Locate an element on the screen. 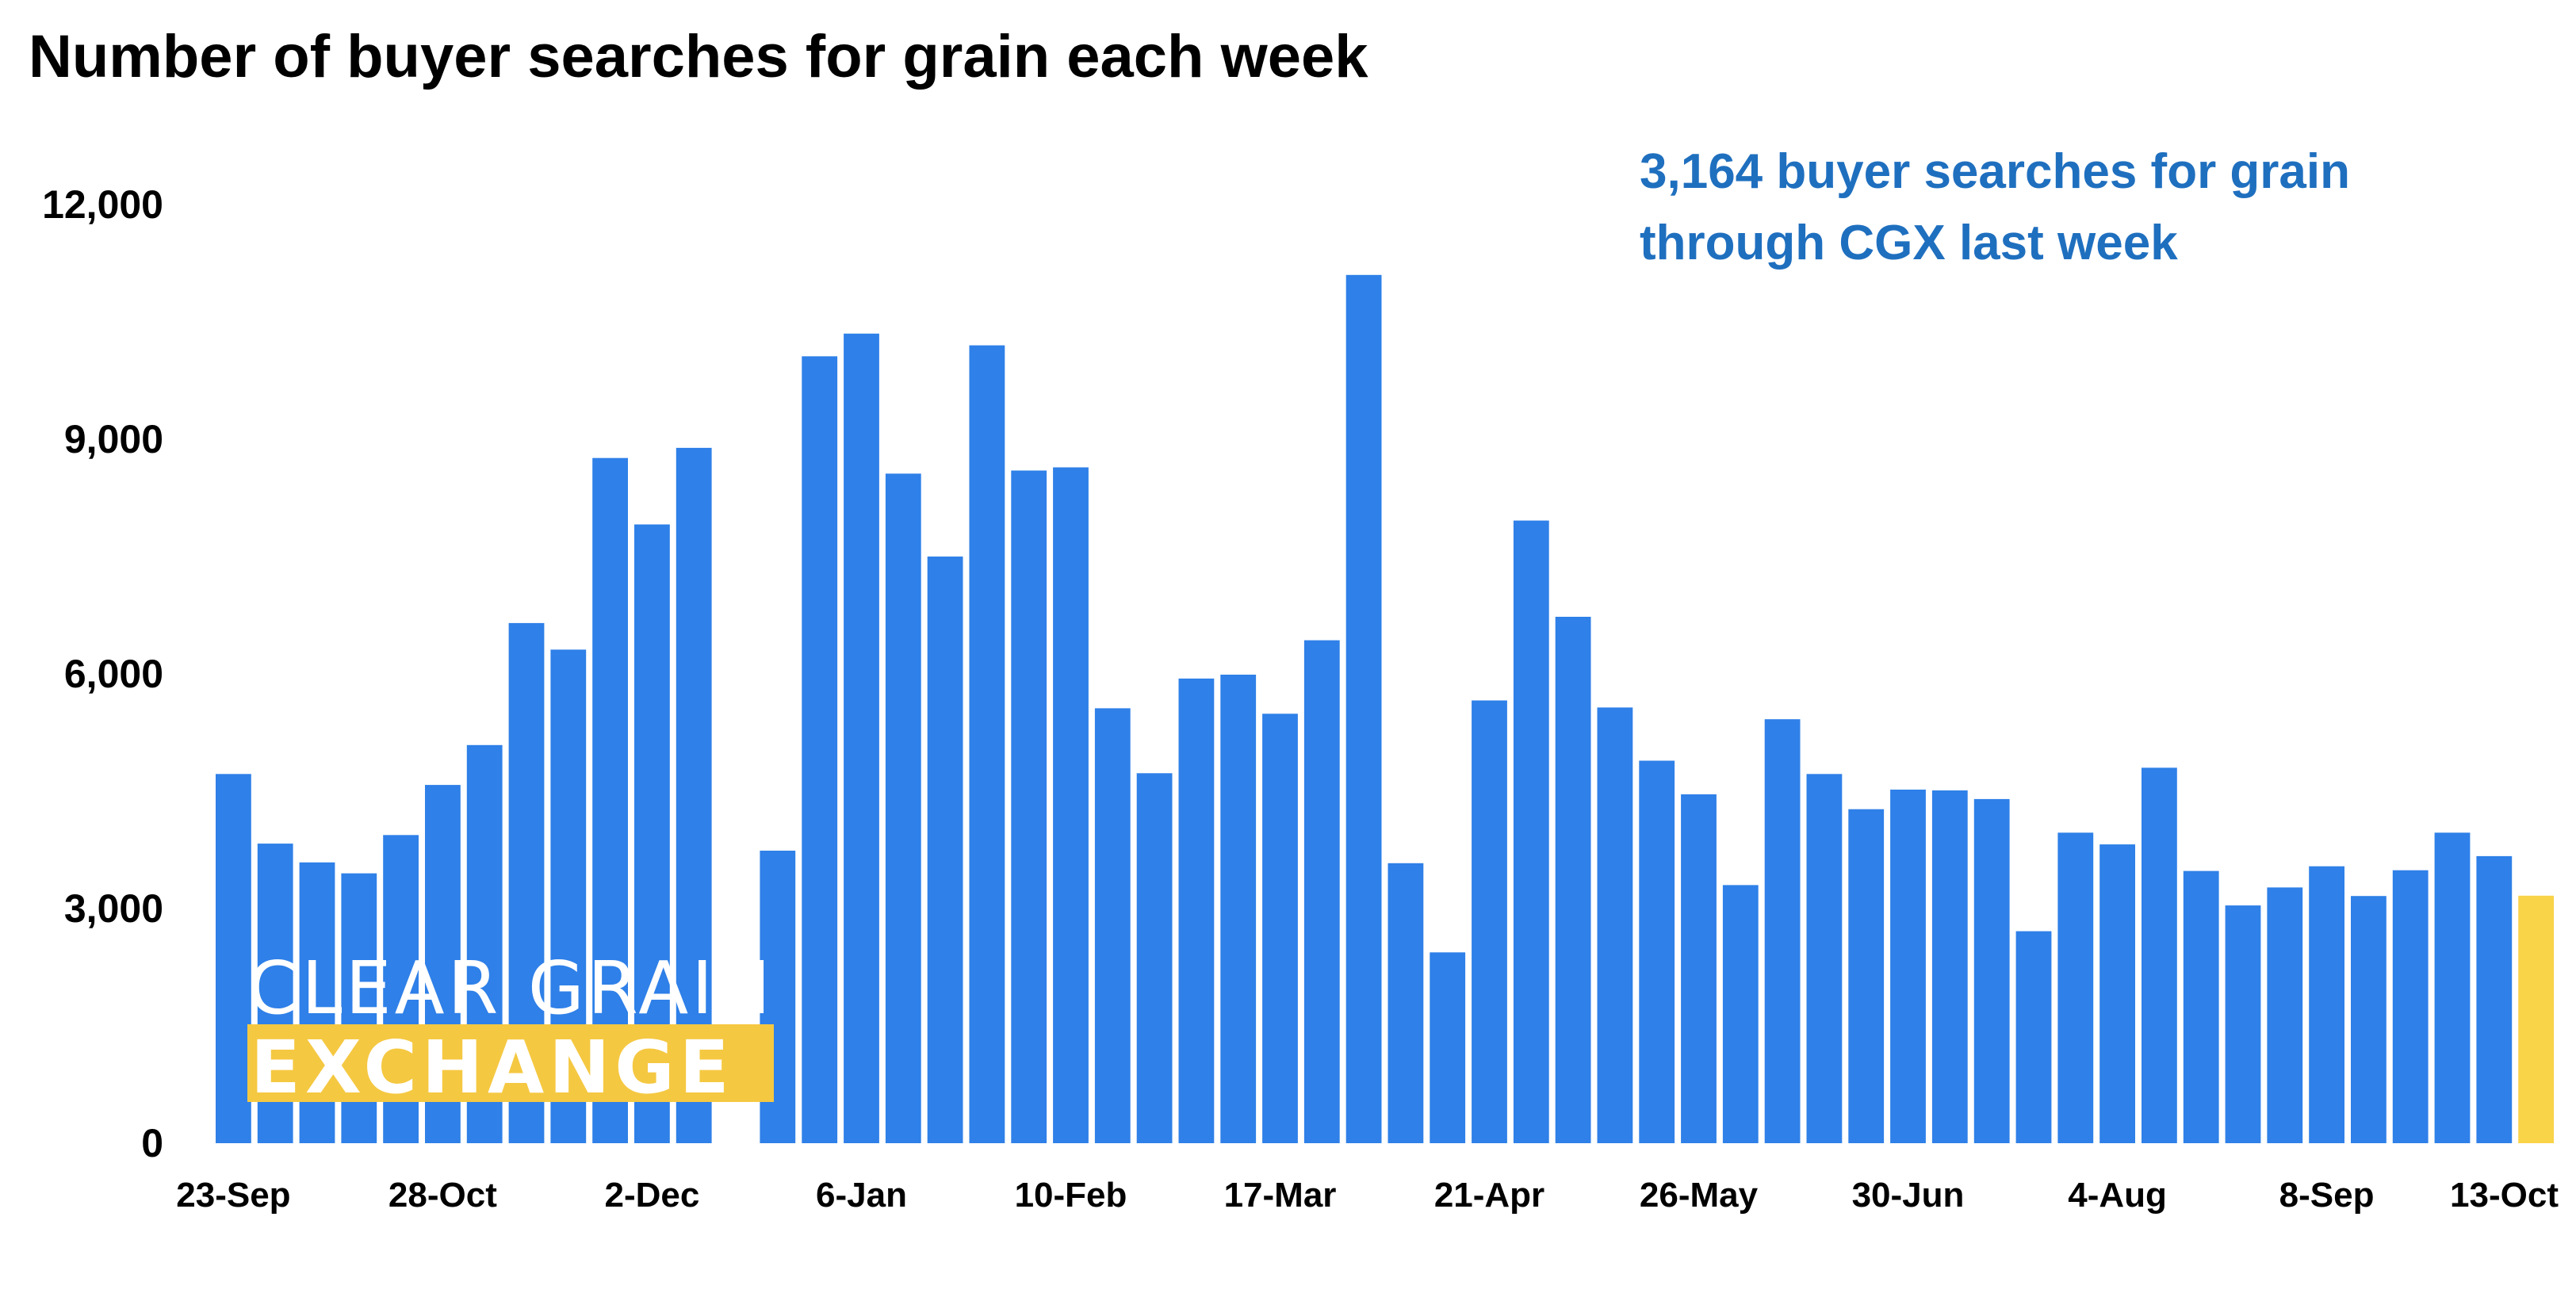  x-tick-label: 28-Oct is located at coordinates (443, 1195).